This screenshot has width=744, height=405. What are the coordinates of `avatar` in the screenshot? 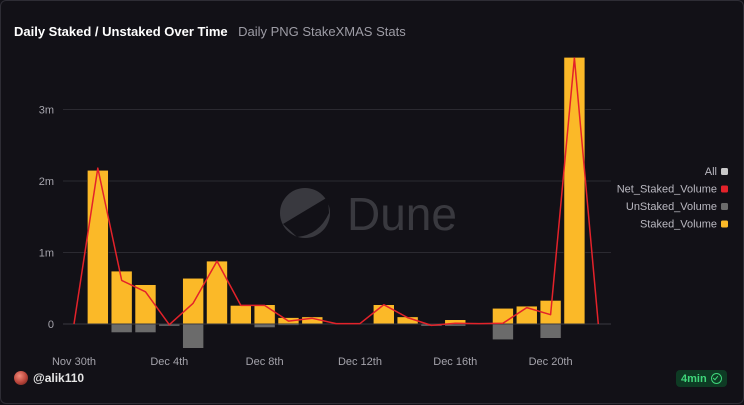 It's located at (21, 378).